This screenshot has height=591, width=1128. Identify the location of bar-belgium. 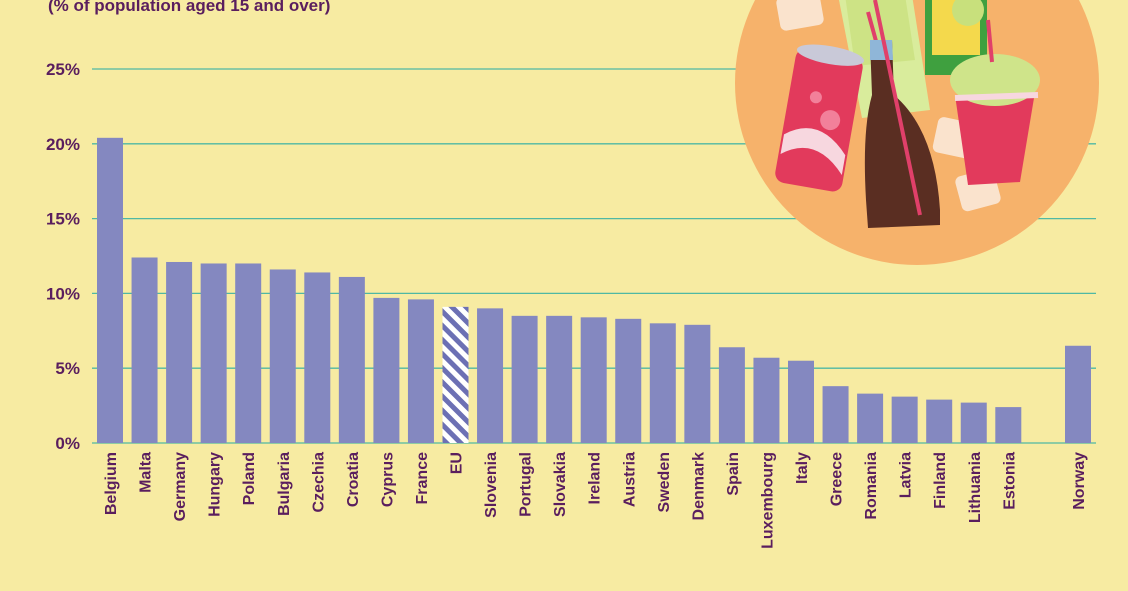
(110, 290).